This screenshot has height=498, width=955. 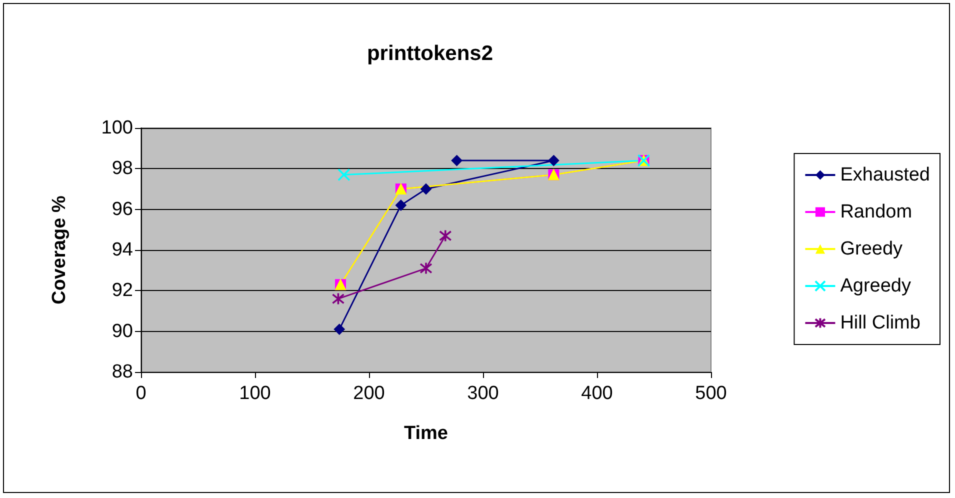 I want to click on y-axis-title: Coverage %, so click(x=59, y=250).